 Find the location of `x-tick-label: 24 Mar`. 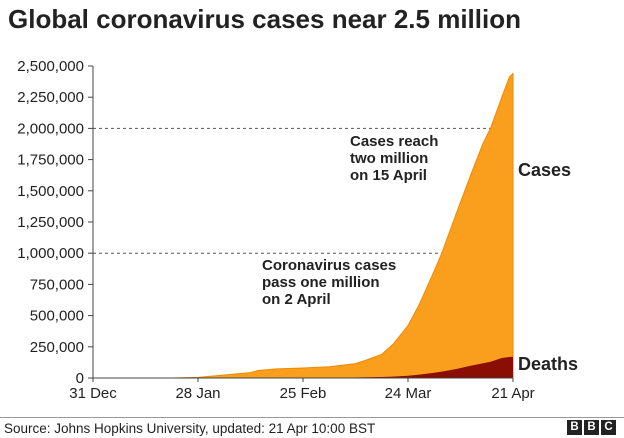

x-tick-label: 24 Mar is located at coordinates (408, 393).